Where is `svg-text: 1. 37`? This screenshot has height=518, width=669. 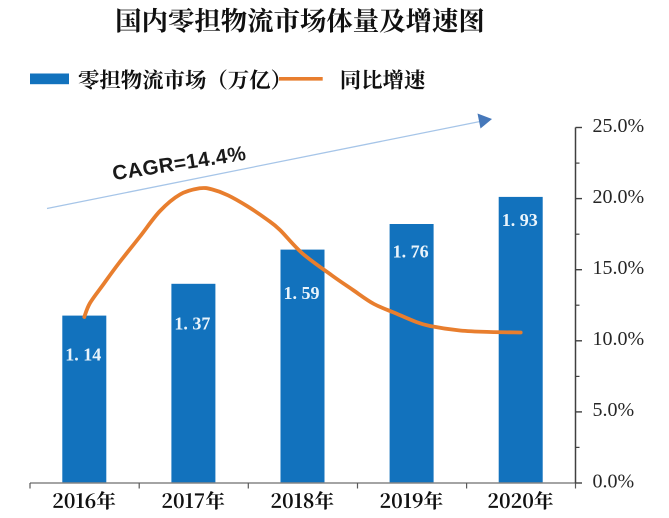
svg-text: 1. 37 is located at coordinates (192, 323).